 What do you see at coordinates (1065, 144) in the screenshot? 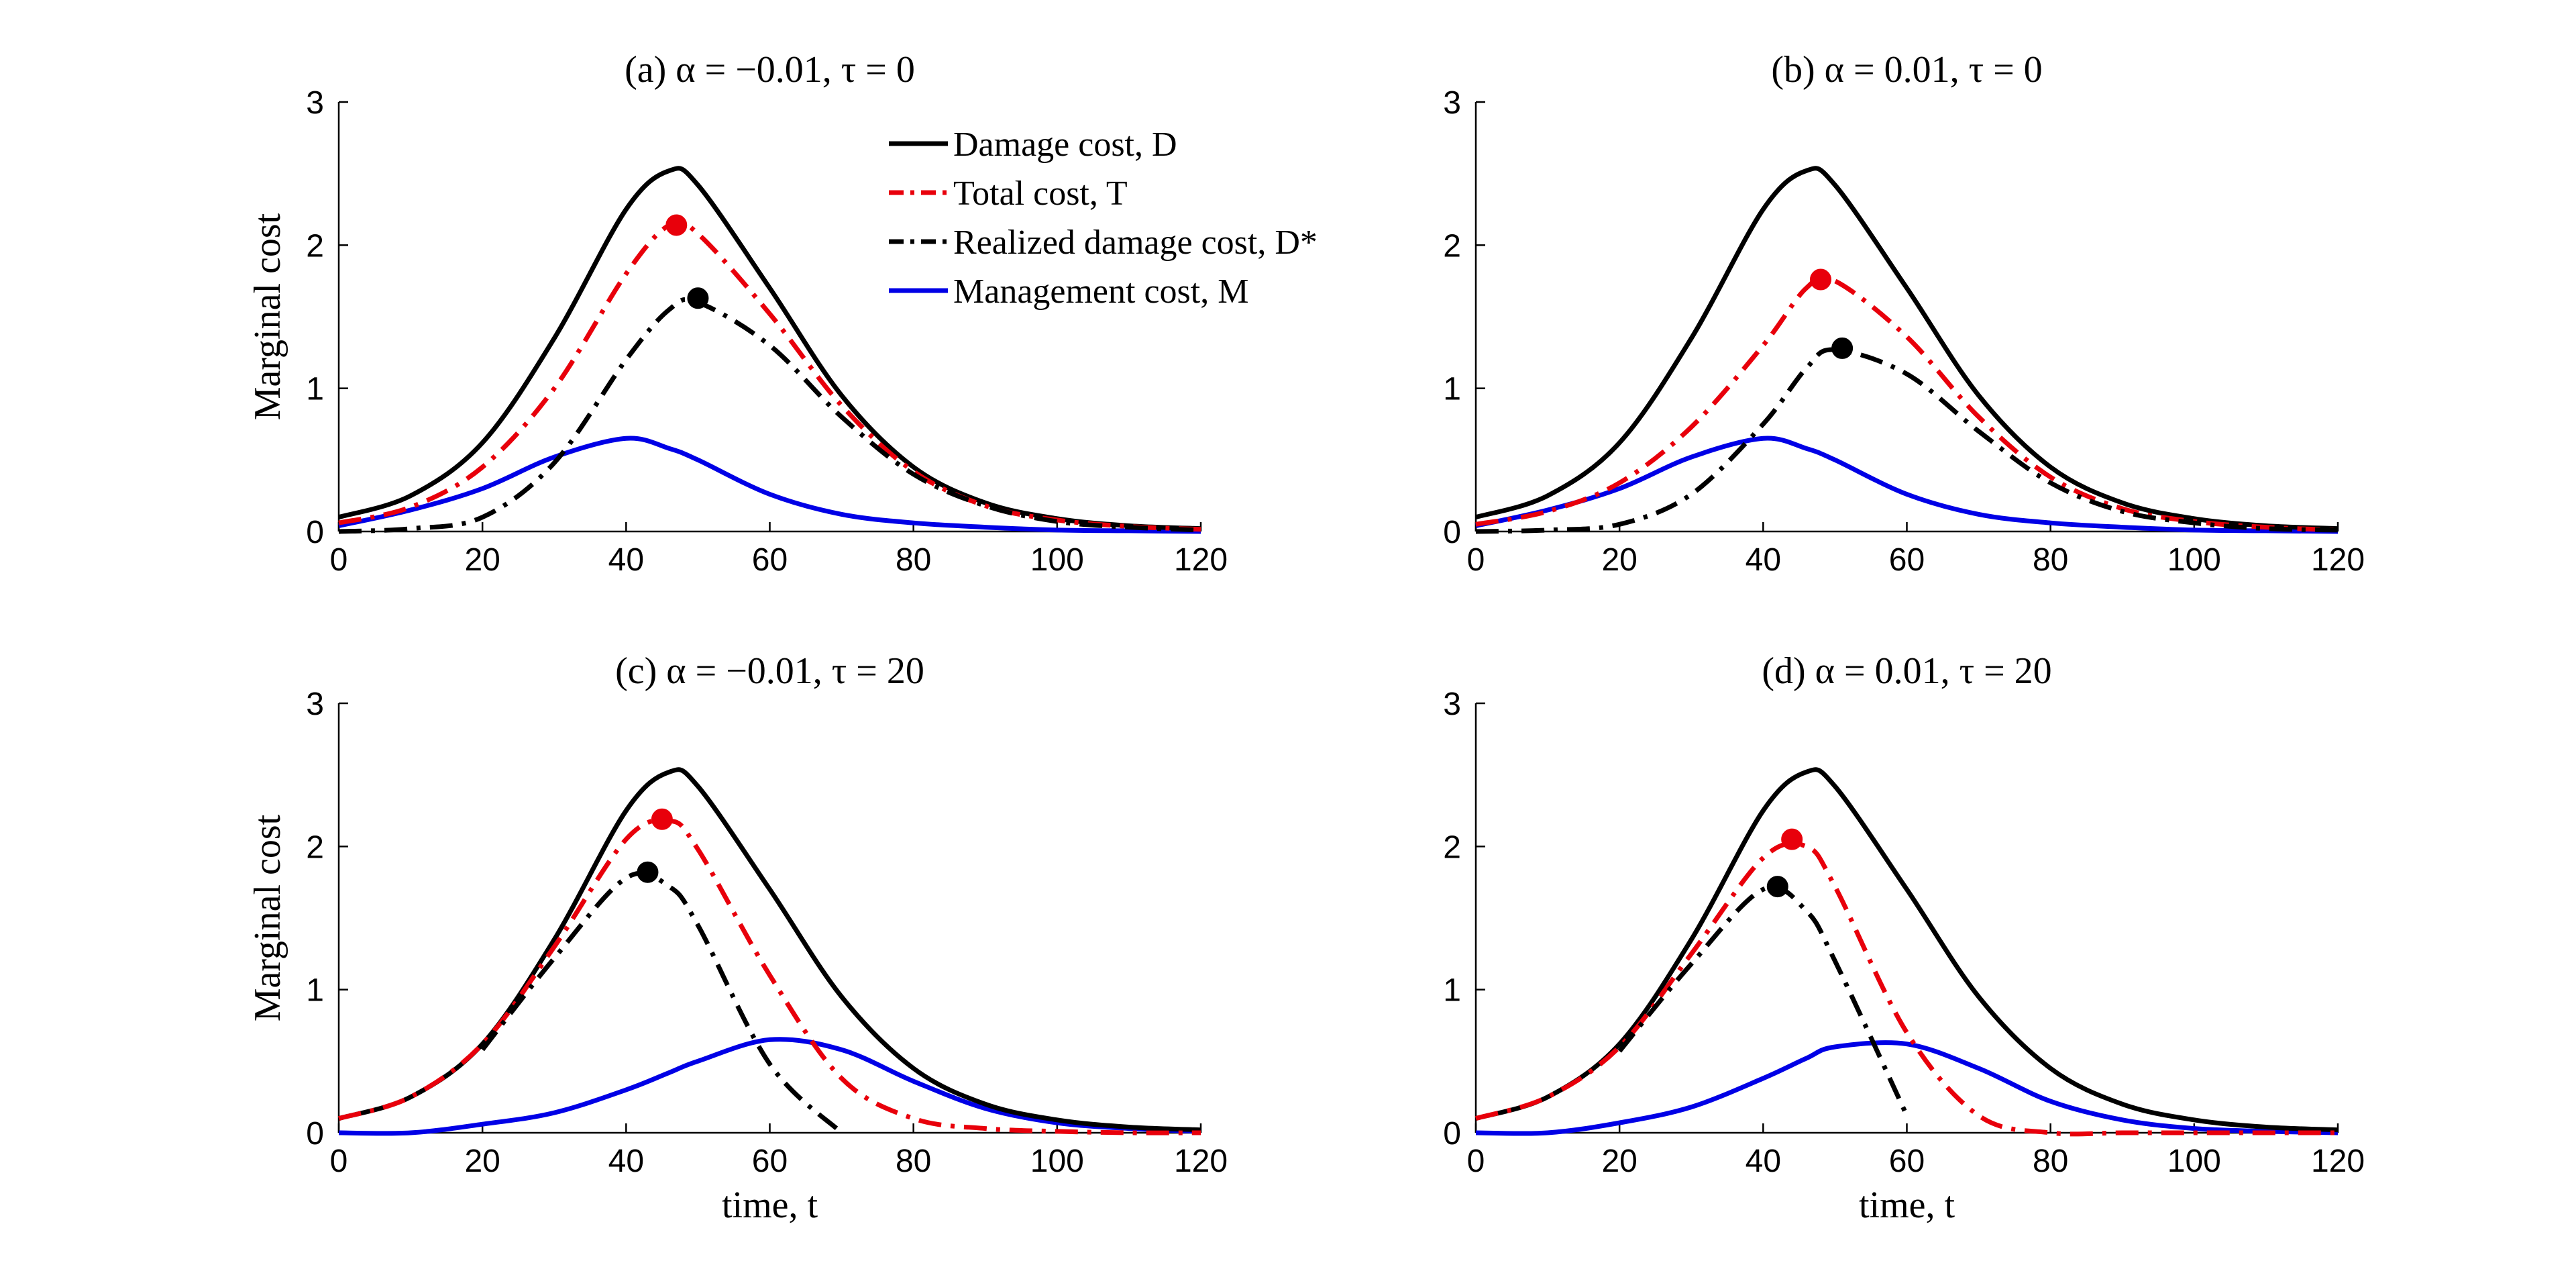
I see `legend-label-d: Damage cost, D` at bounding box center [1065, 144].